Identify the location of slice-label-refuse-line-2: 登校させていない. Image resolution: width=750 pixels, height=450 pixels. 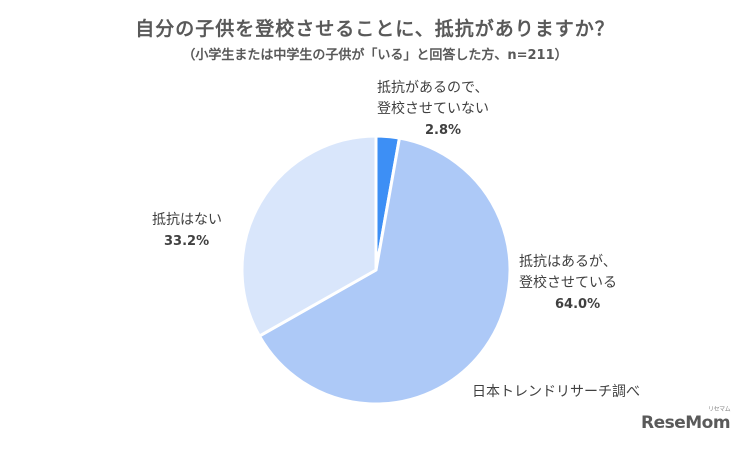
(433, 109).